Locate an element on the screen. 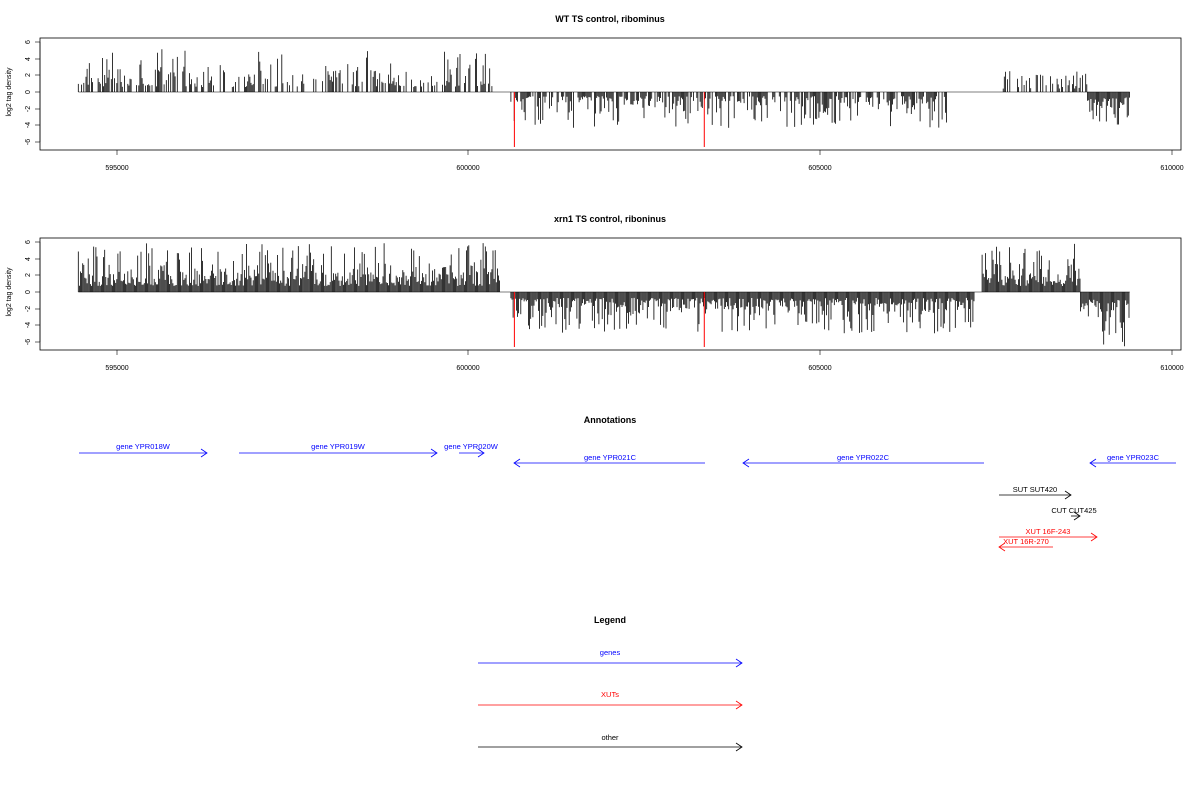 The width and height of the screenshot is (1200, 800). xrn1-track-title: xrn1 TS control, riboninus is located at coordinates (610, 219).